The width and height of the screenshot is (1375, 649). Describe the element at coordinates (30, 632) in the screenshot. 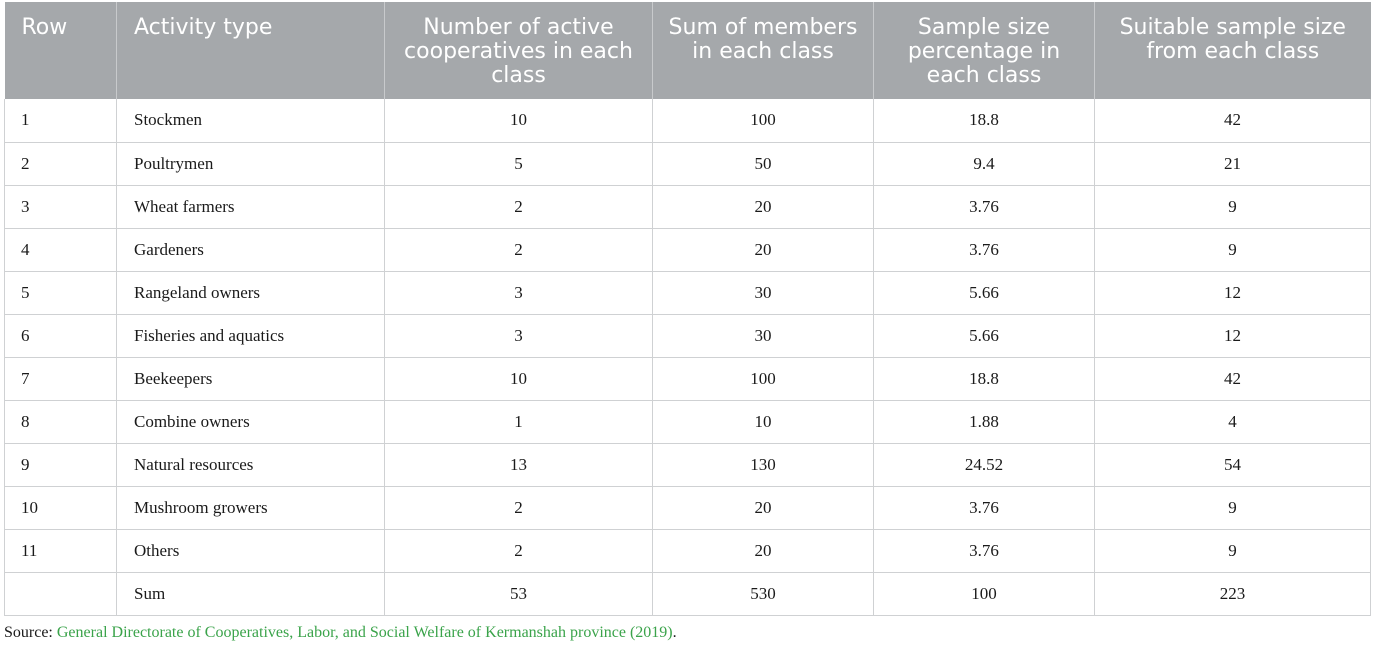

I see `source-prefix: Source:` at that location.